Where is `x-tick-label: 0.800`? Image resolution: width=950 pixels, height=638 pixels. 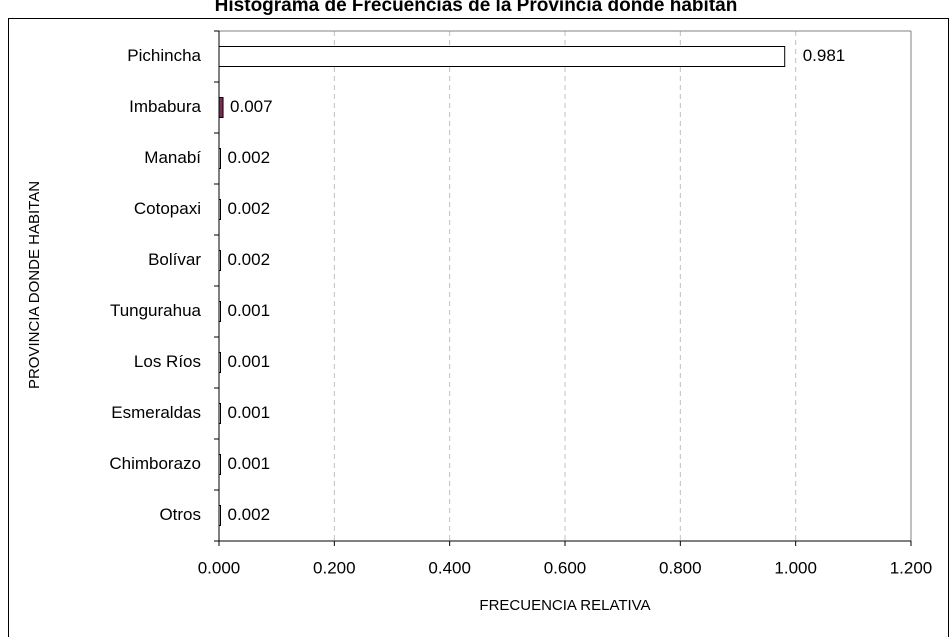 x-tick-label: 0.800 is located at coordinates (680, 567).